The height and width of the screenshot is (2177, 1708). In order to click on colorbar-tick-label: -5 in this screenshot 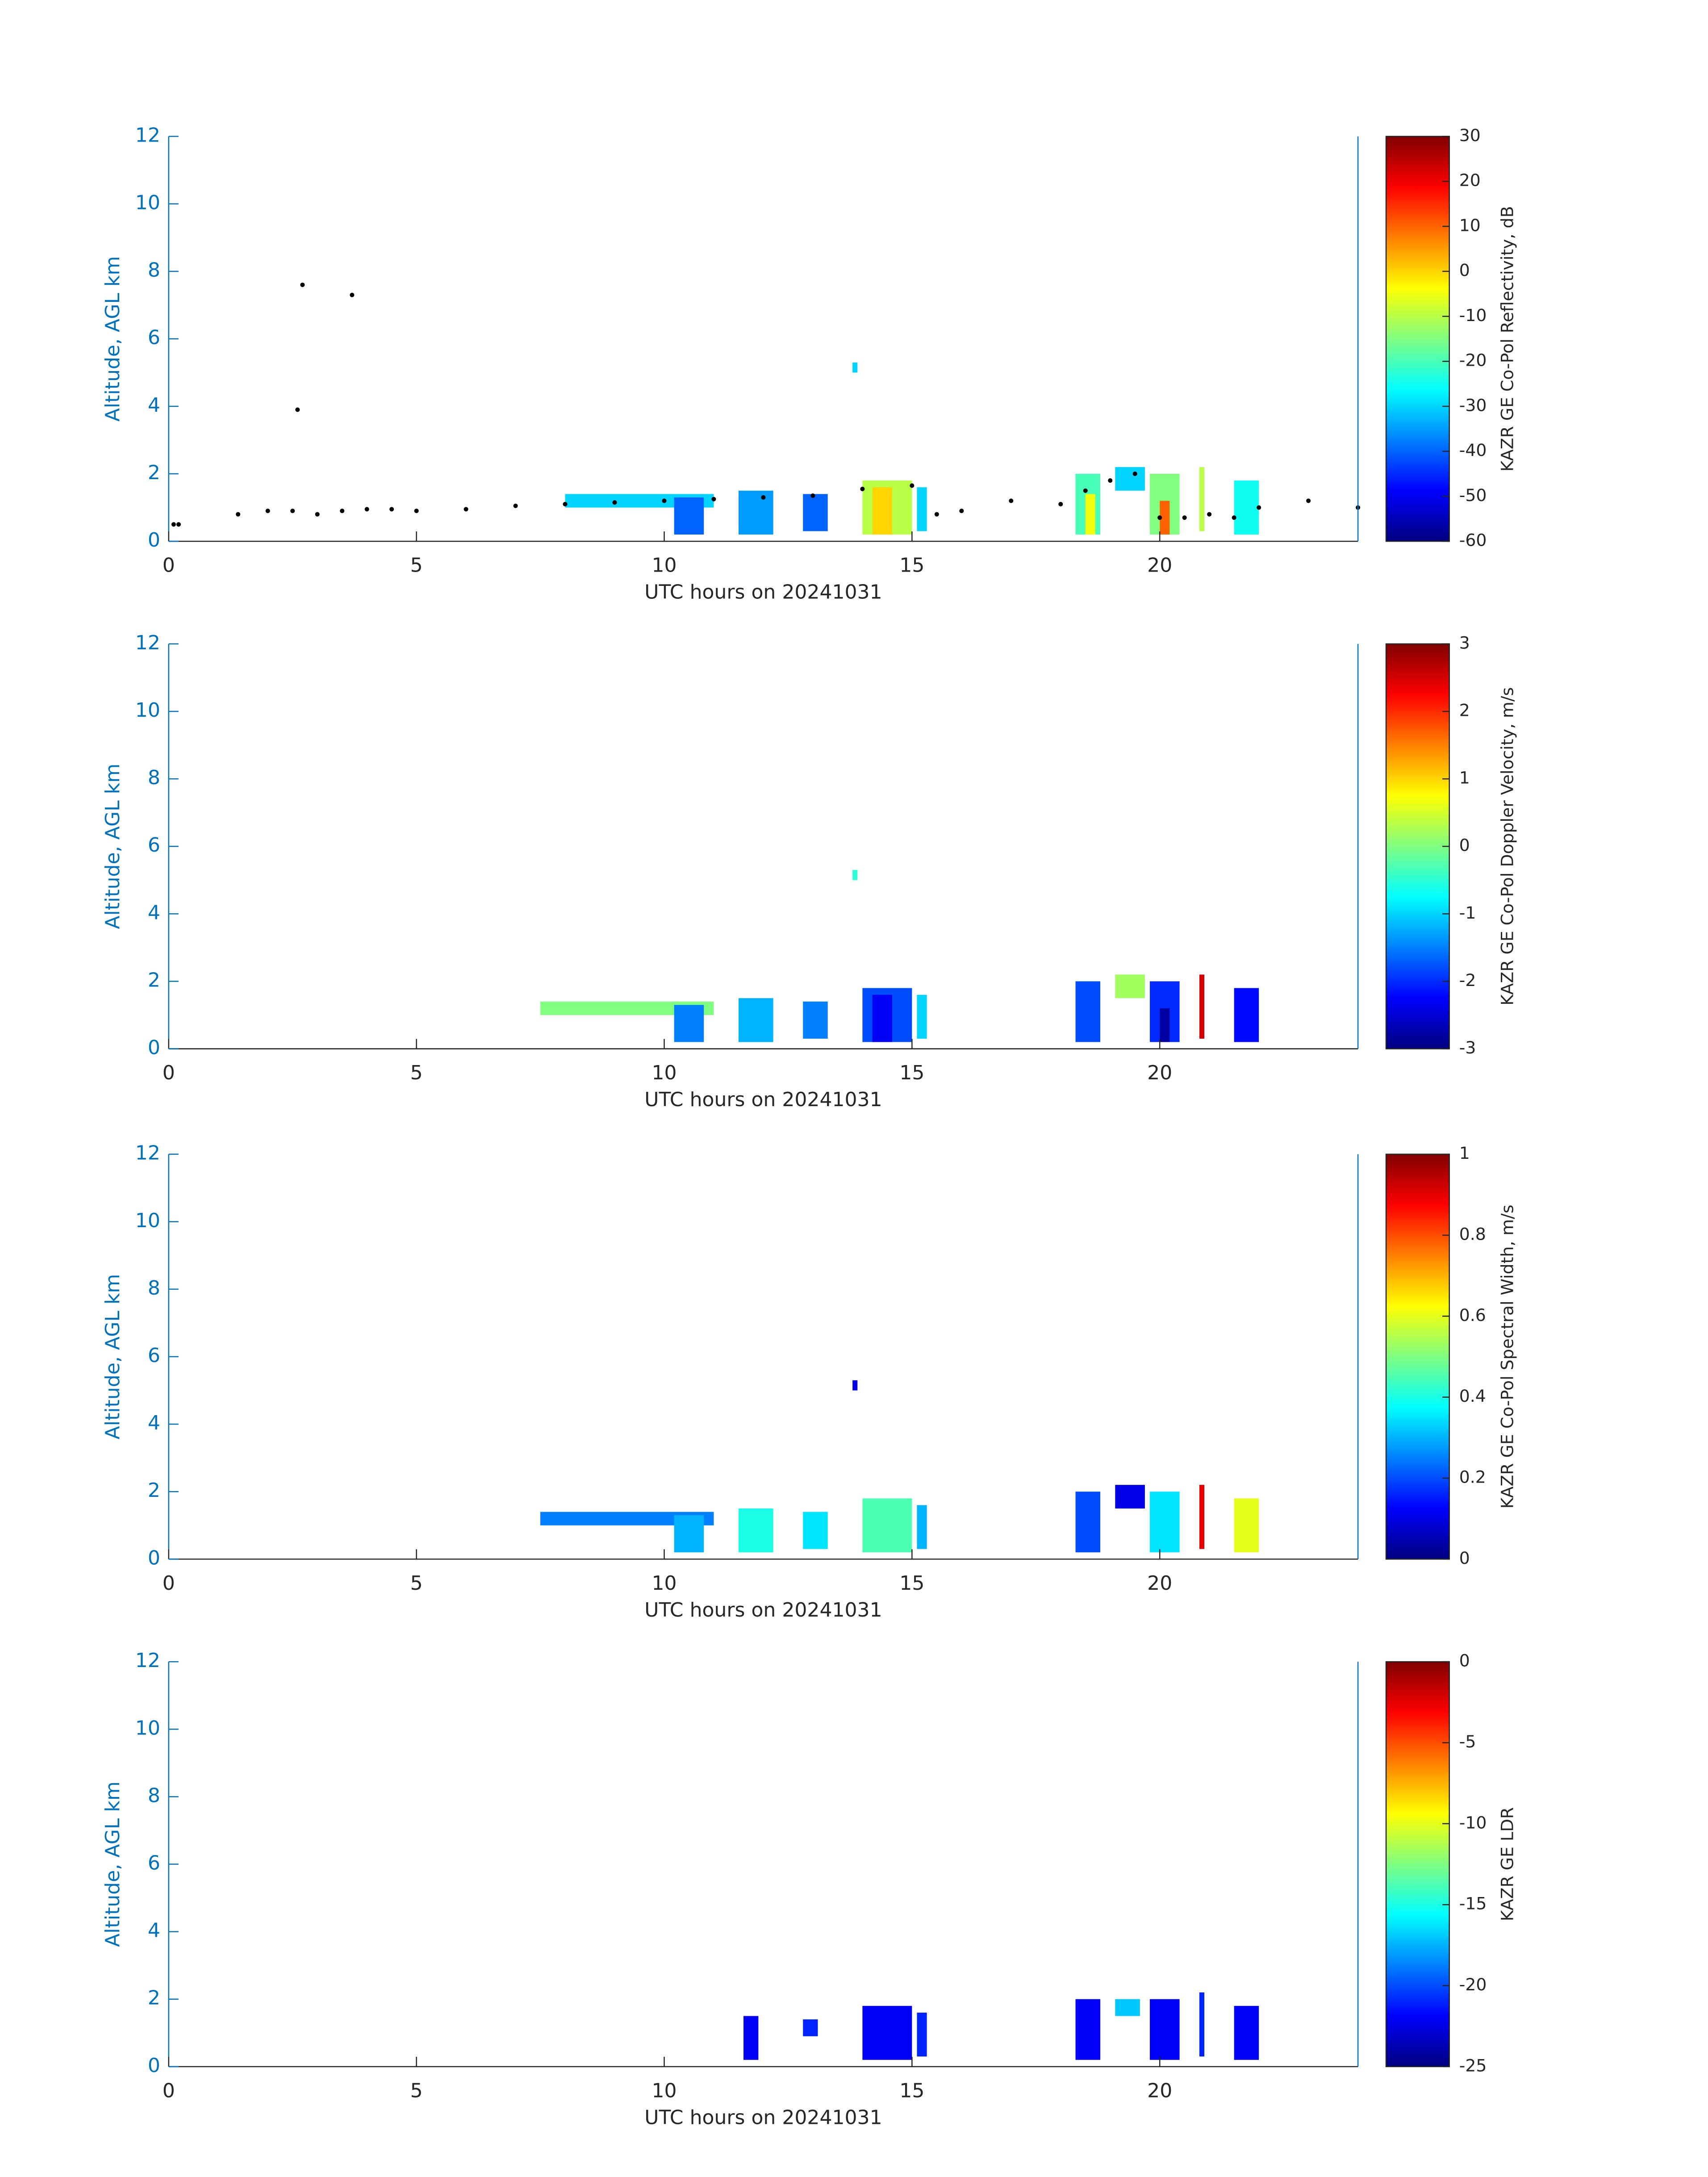, I will do `click(1467, 1741)`.